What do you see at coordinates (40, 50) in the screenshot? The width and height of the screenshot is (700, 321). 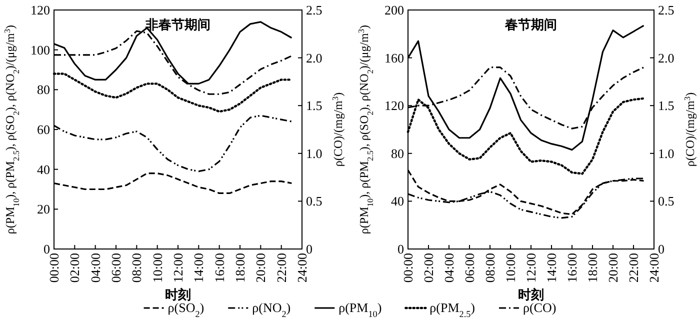 I see `y-tick-label: 100` at bounding box center [40, 50].